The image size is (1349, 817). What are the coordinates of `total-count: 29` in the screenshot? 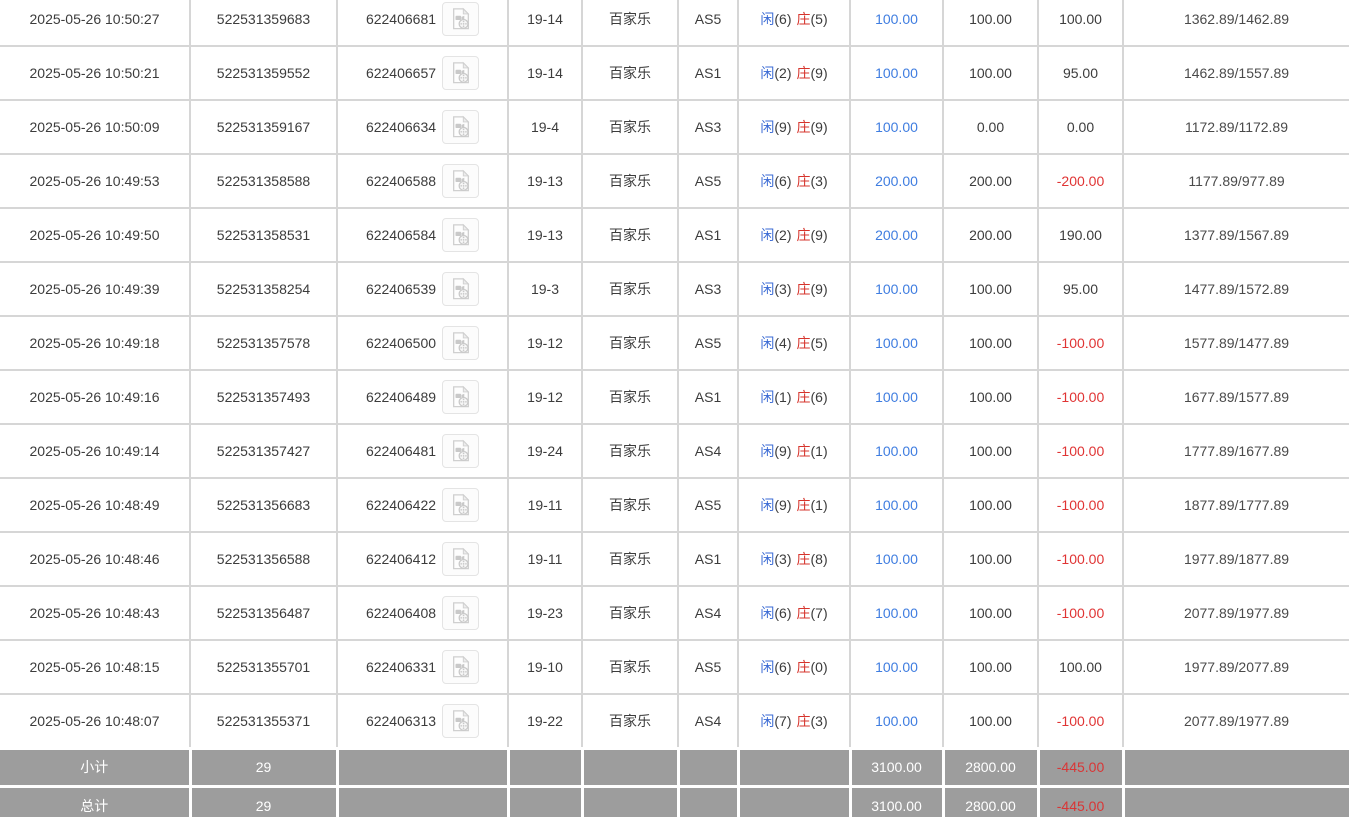 It's located at (263, 800).